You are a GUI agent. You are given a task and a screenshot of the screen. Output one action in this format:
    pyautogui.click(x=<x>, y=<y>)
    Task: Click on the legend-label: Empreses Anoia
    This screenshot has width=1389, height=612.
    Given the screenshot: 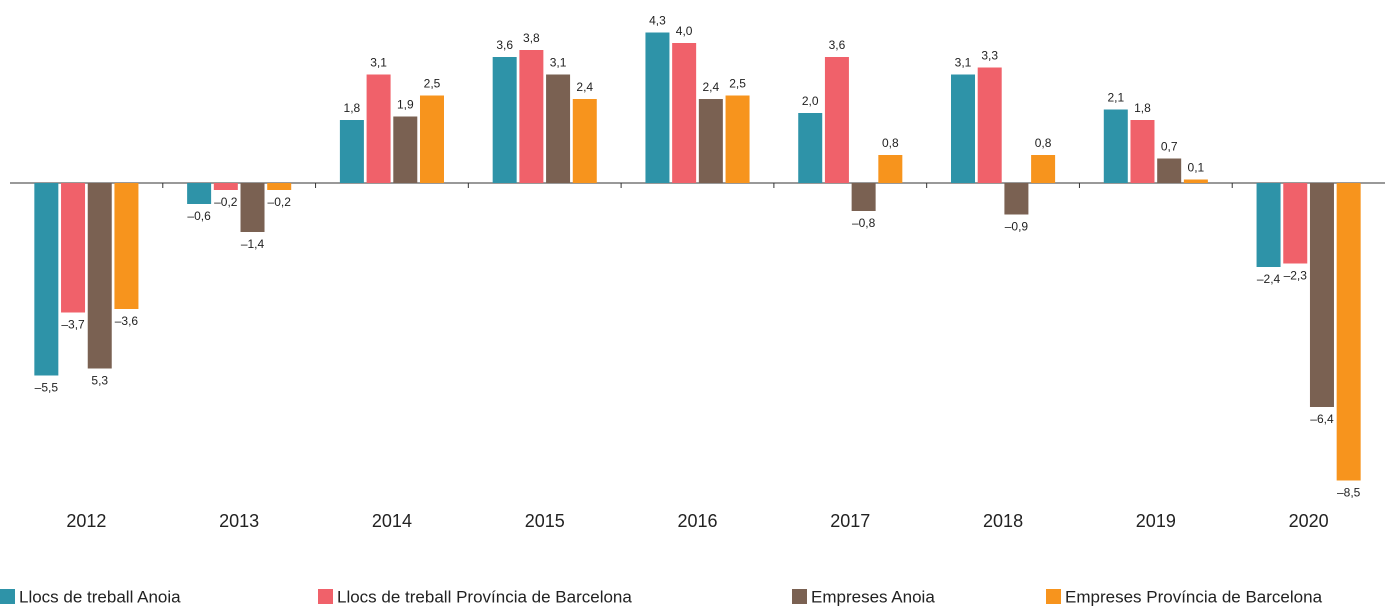 What is the action you would take?
    pyautogui.click(x=873, y=596)
    